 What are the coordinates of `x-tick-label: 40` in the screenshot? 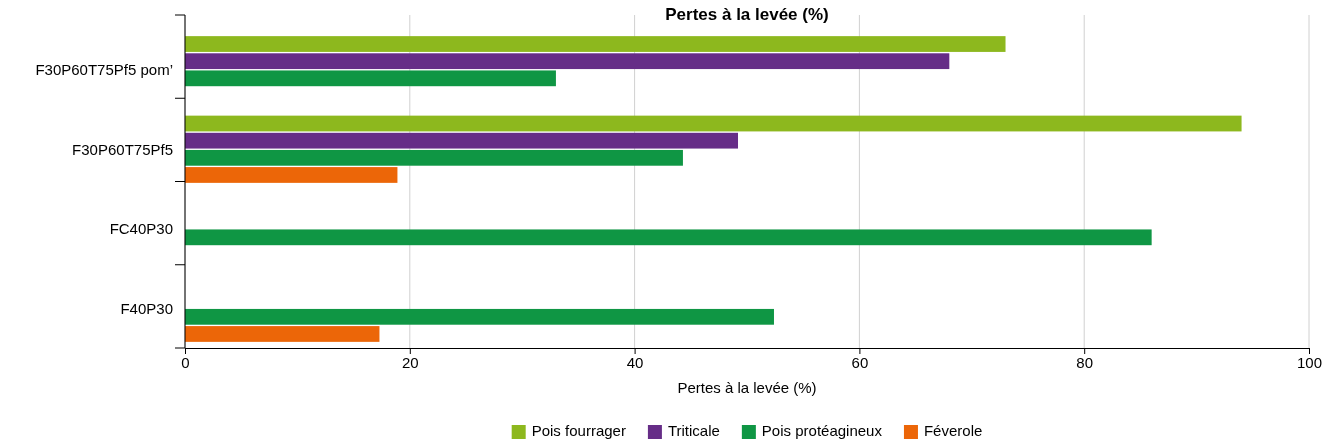 It's located at (635, 362).